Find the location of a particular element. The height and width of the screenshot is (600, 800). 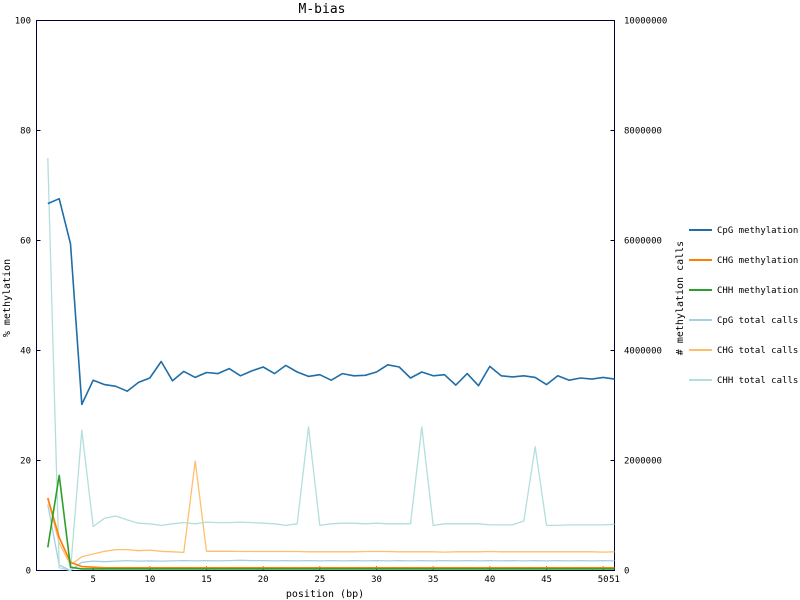

y2-axis-label: # methylation calls is located at coordinates (680, 298).